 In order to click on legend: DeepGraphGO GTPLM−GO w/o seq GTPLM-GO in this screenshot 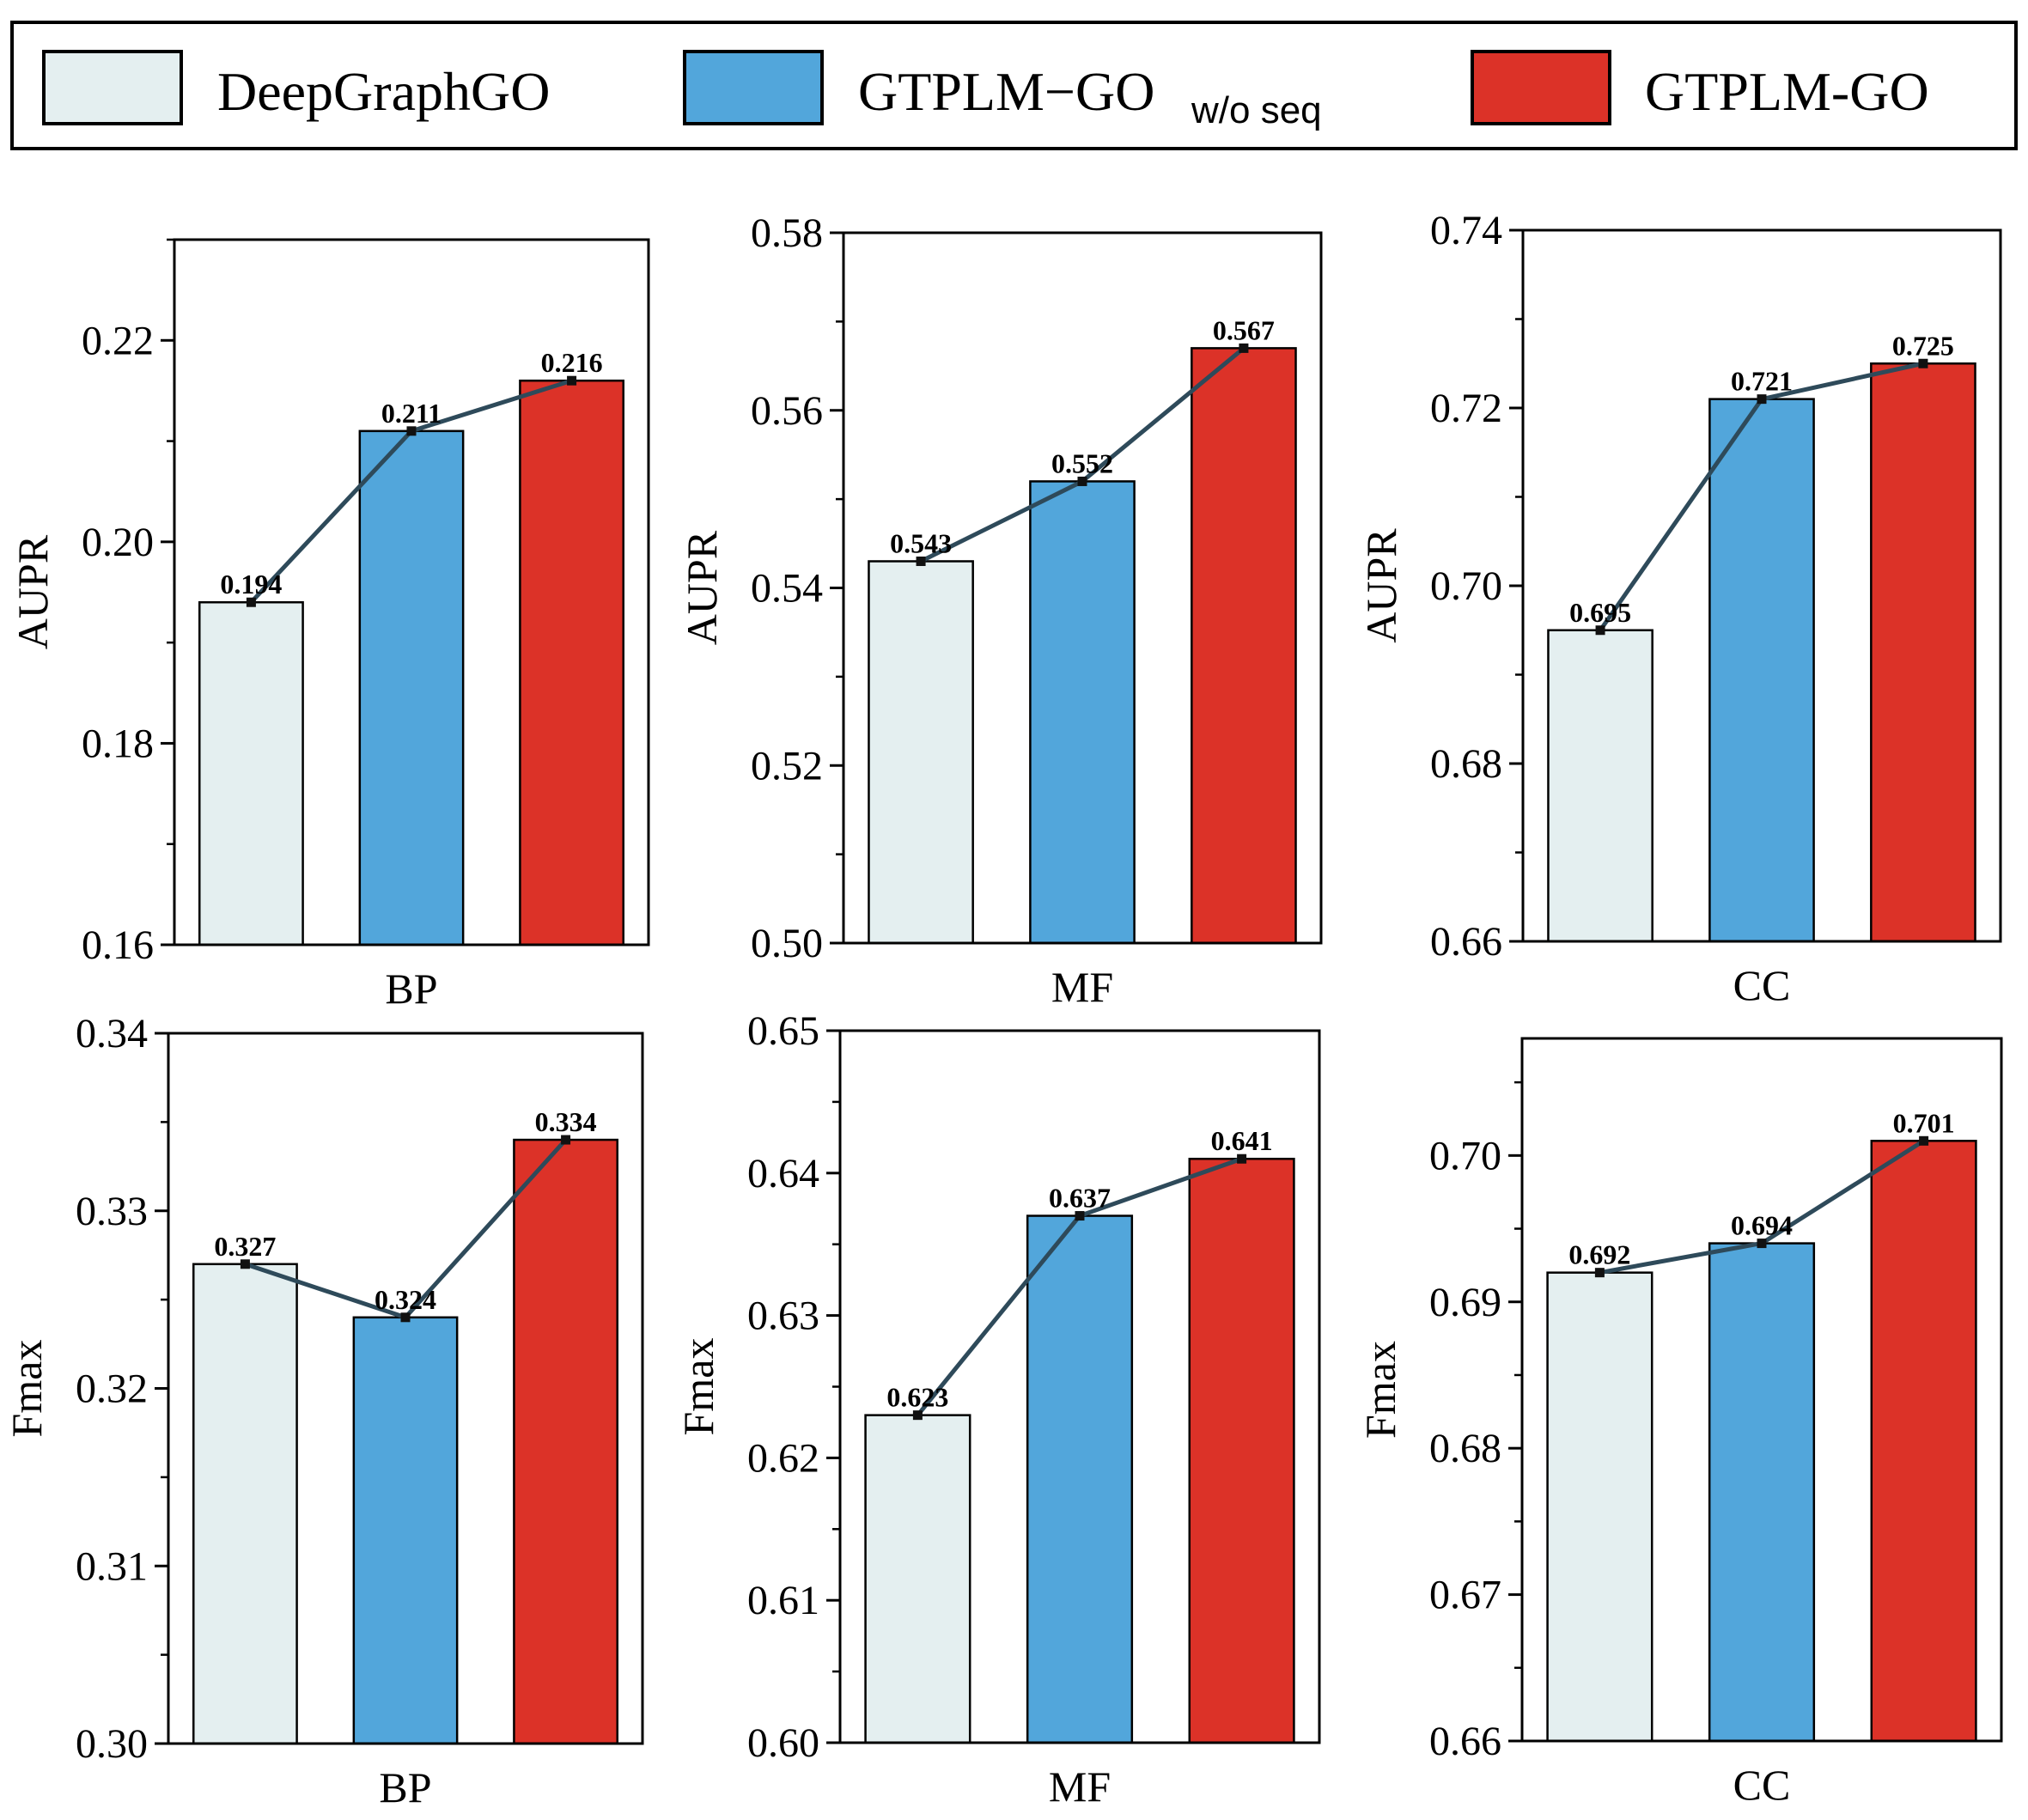, I will do `click(1014, 86)`.